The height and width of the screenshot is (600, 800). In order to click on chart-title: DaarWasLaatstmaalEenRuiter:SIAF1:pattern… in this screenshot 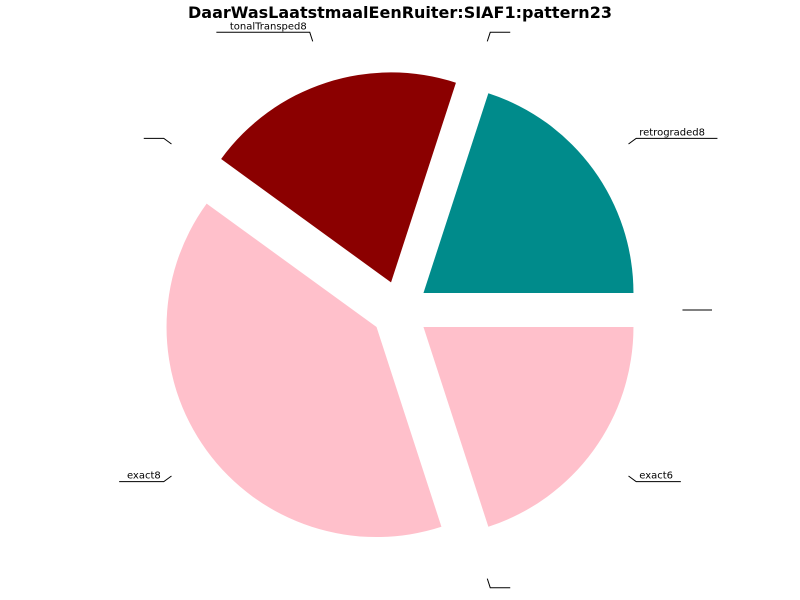, I will do `click(400, 12)`.